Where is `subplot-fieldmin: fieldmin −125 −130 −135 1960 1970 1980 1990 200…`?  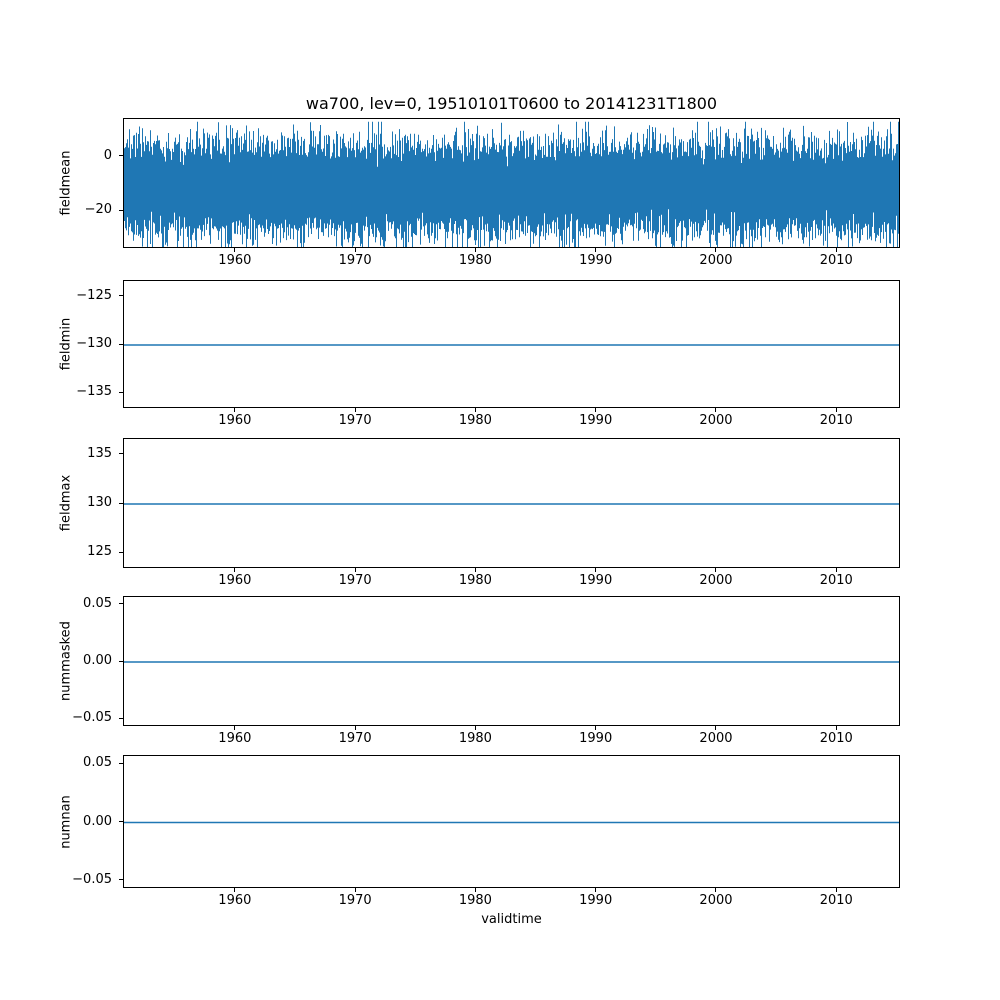 subplot-fieldmin: fieldmin −125 −130 −135 1960 1970 1980 1990 200… is located at coordinates (500, 354).